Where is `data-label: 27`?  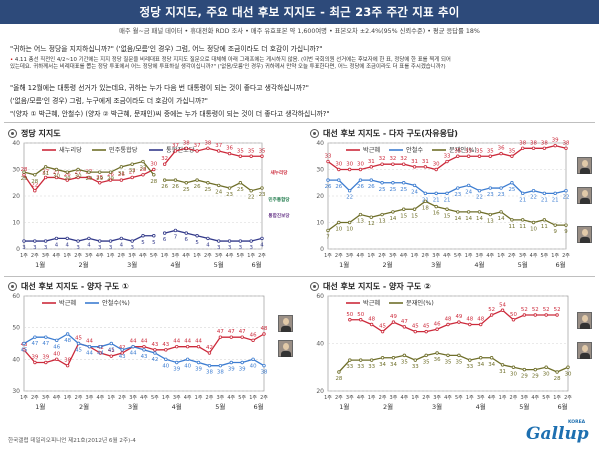
data-label: 27 is located at coordinates (45, 172).